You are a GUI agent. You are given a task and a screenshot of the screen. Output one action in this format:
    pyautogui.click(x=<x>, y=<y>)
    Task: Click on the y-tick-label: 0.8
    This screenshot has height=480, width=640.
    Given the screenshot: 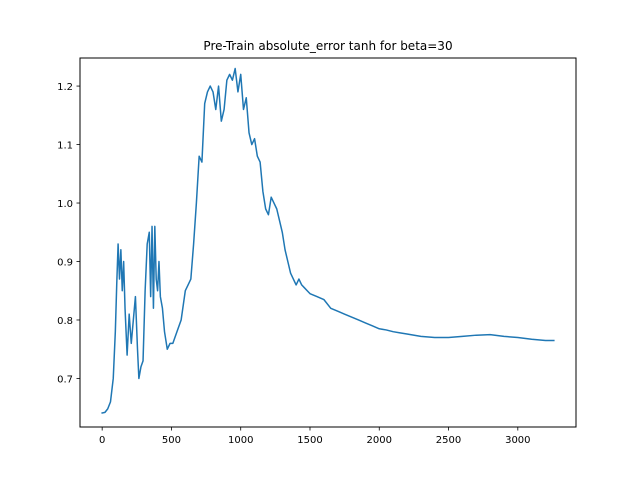 What is the action you would take?
    pyautogui.click(x=65, y=321)
    